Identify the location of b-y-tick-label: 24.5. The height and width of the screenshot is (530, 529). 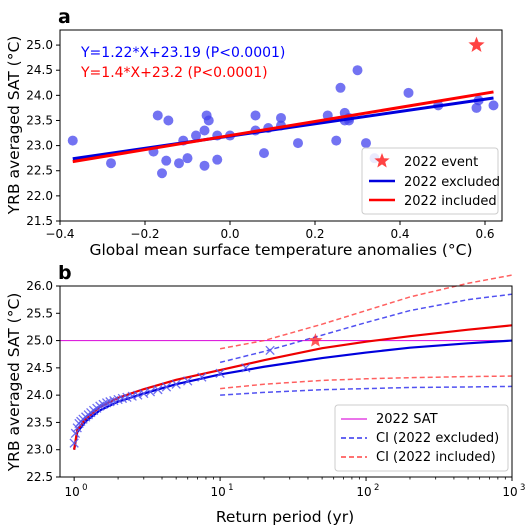
(39, 368).